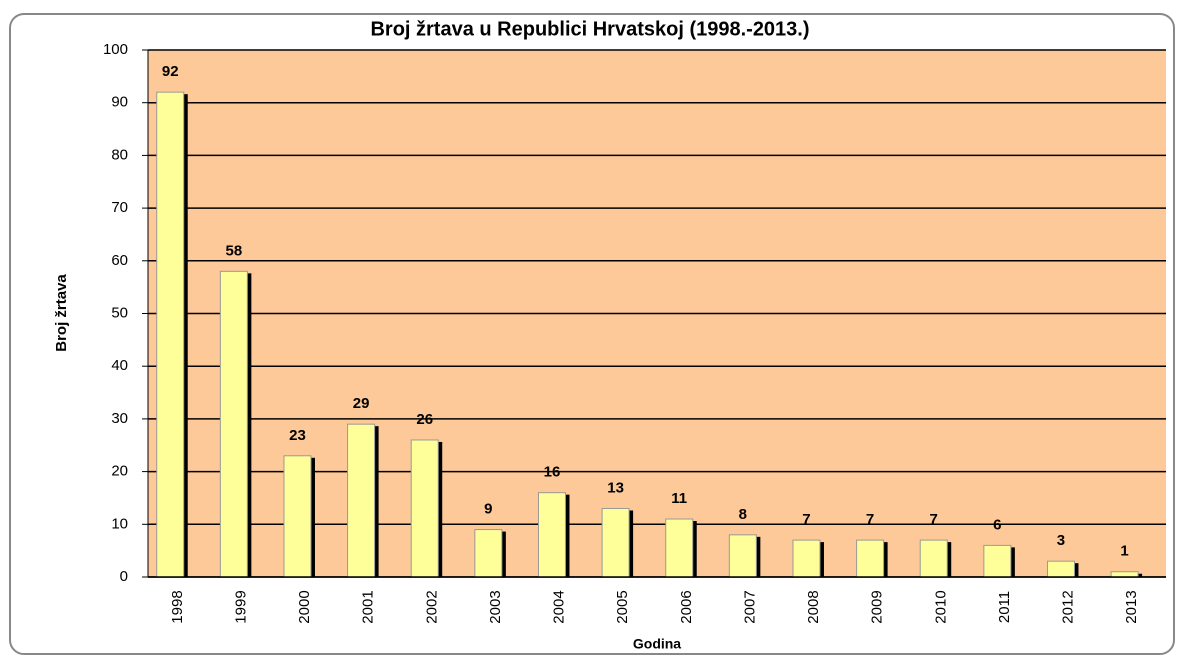  Describe the element at coordinates (679, 498) in the screenshot. I see `data-label: 11` at that location.